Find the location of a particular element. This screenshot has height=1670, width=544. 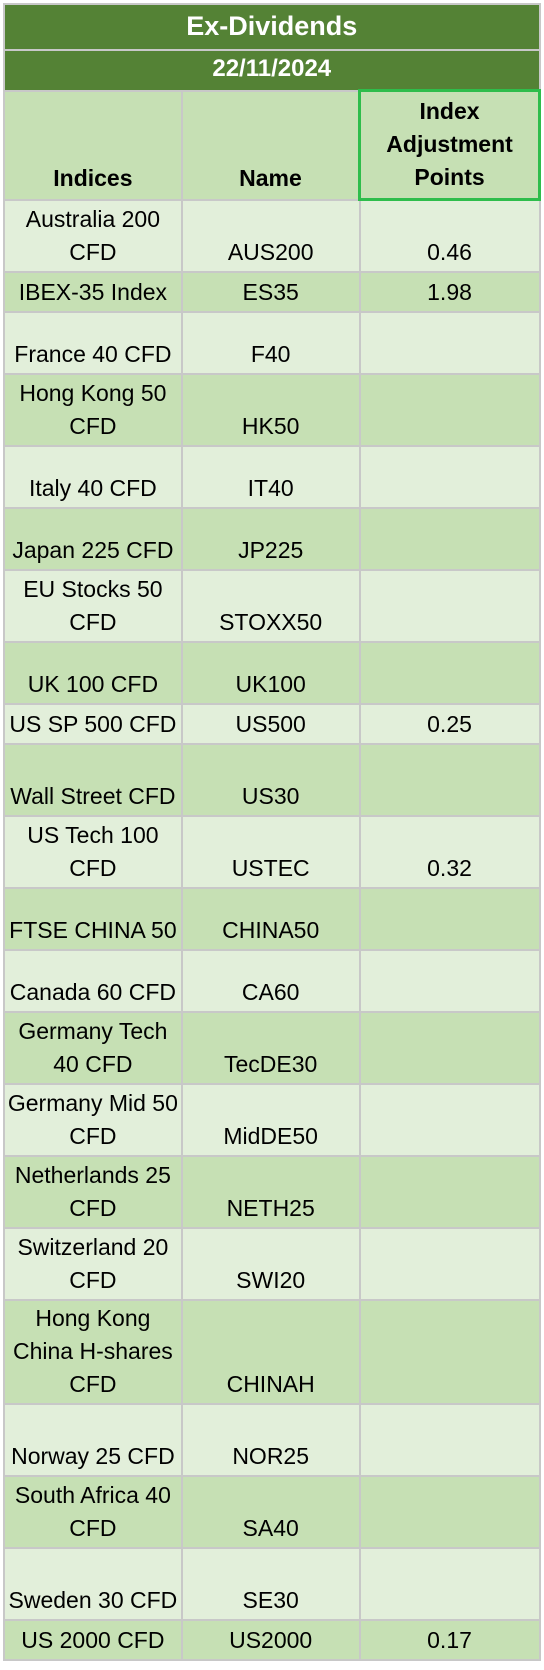

symbol-cell: CHINA50 is located at coordinates (270, 919).